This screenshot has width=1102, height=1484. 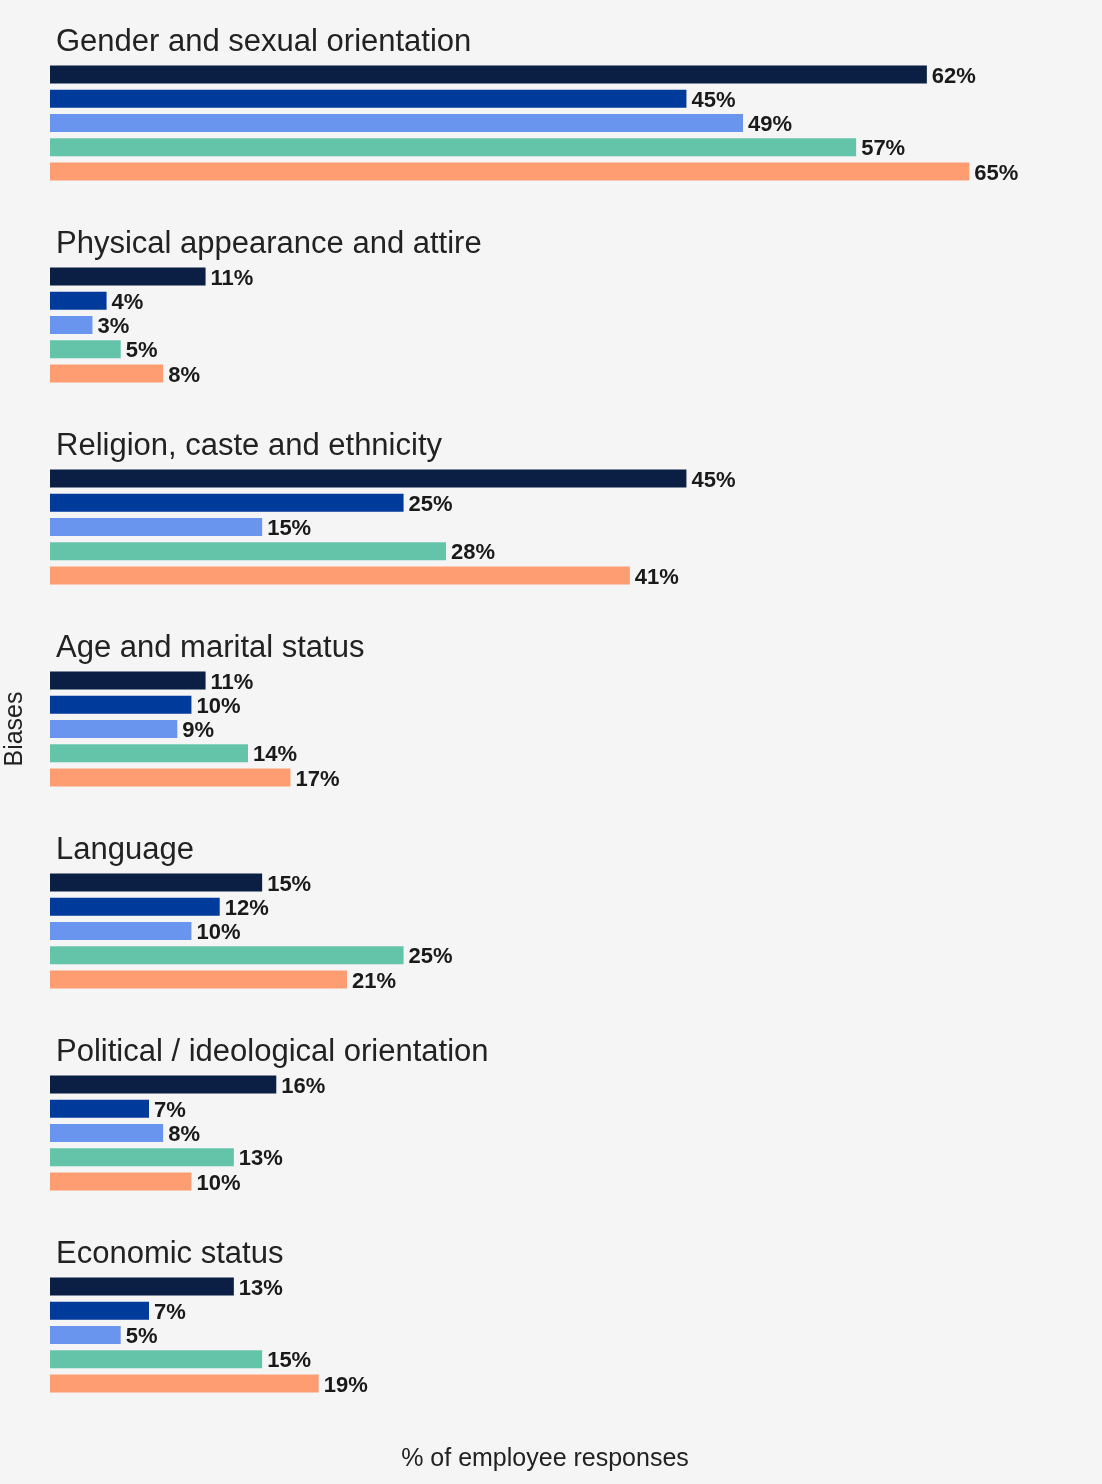 What do you see at coordinates (125, 848) in the screenshot?
I see `y-tick-label: Language` at bounding box center [125, 848].